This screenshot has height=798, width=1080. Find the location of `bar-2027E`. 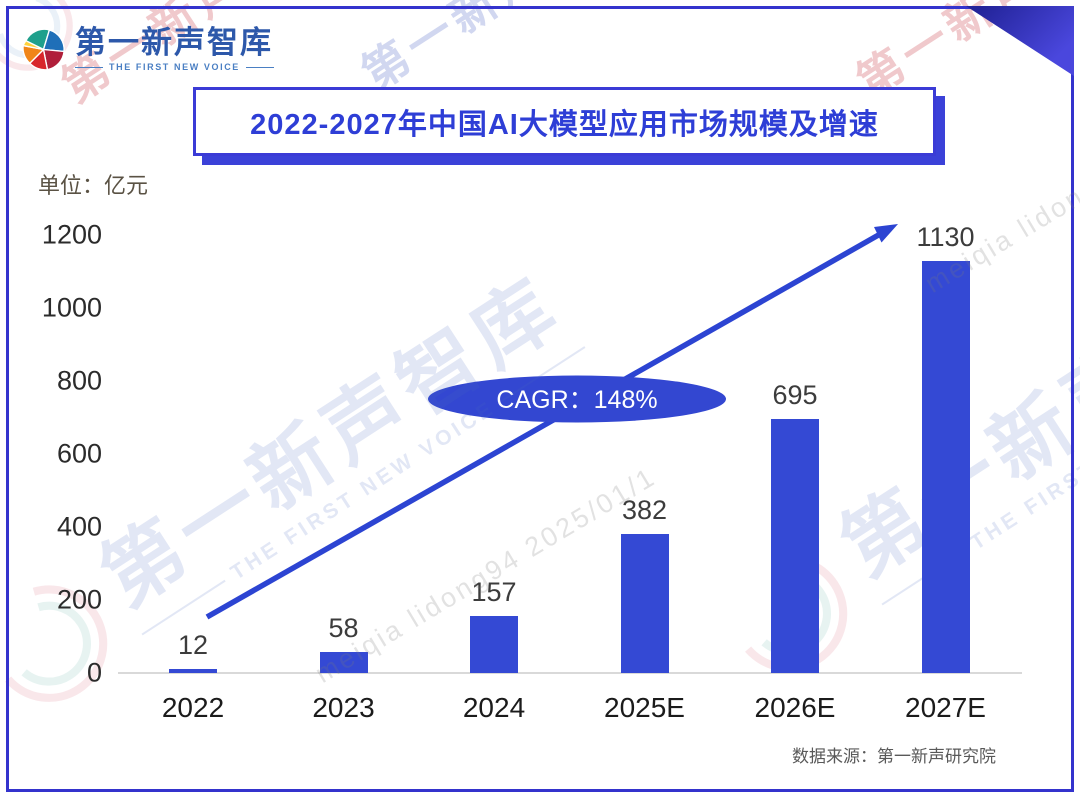

bar-2027E is located at coordinates (945, 466).